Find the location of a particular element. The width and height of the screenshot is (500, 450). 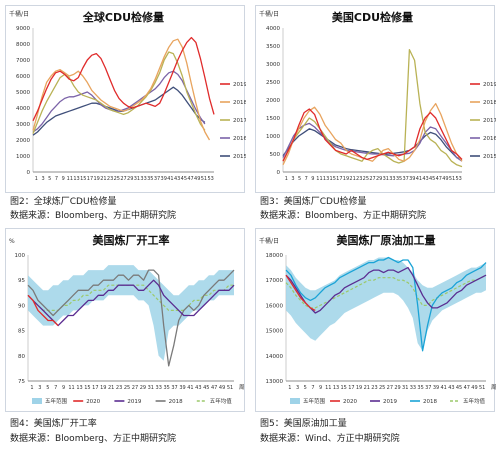

y-tick-label: 7000 is located at coordinates (23, 61).